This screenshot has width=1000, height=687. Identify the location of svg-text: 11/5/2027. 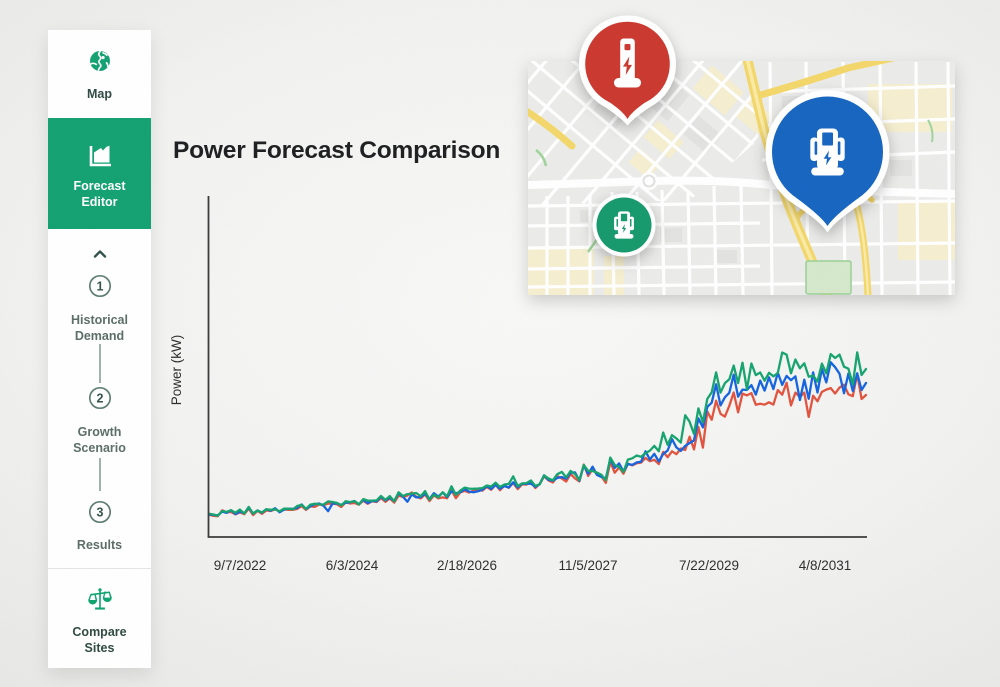
(587, 565).